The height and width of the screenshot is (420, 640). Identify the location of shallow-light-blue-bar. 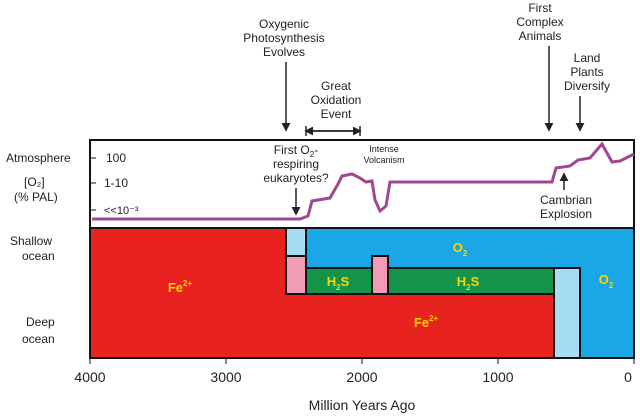
(296, 242).